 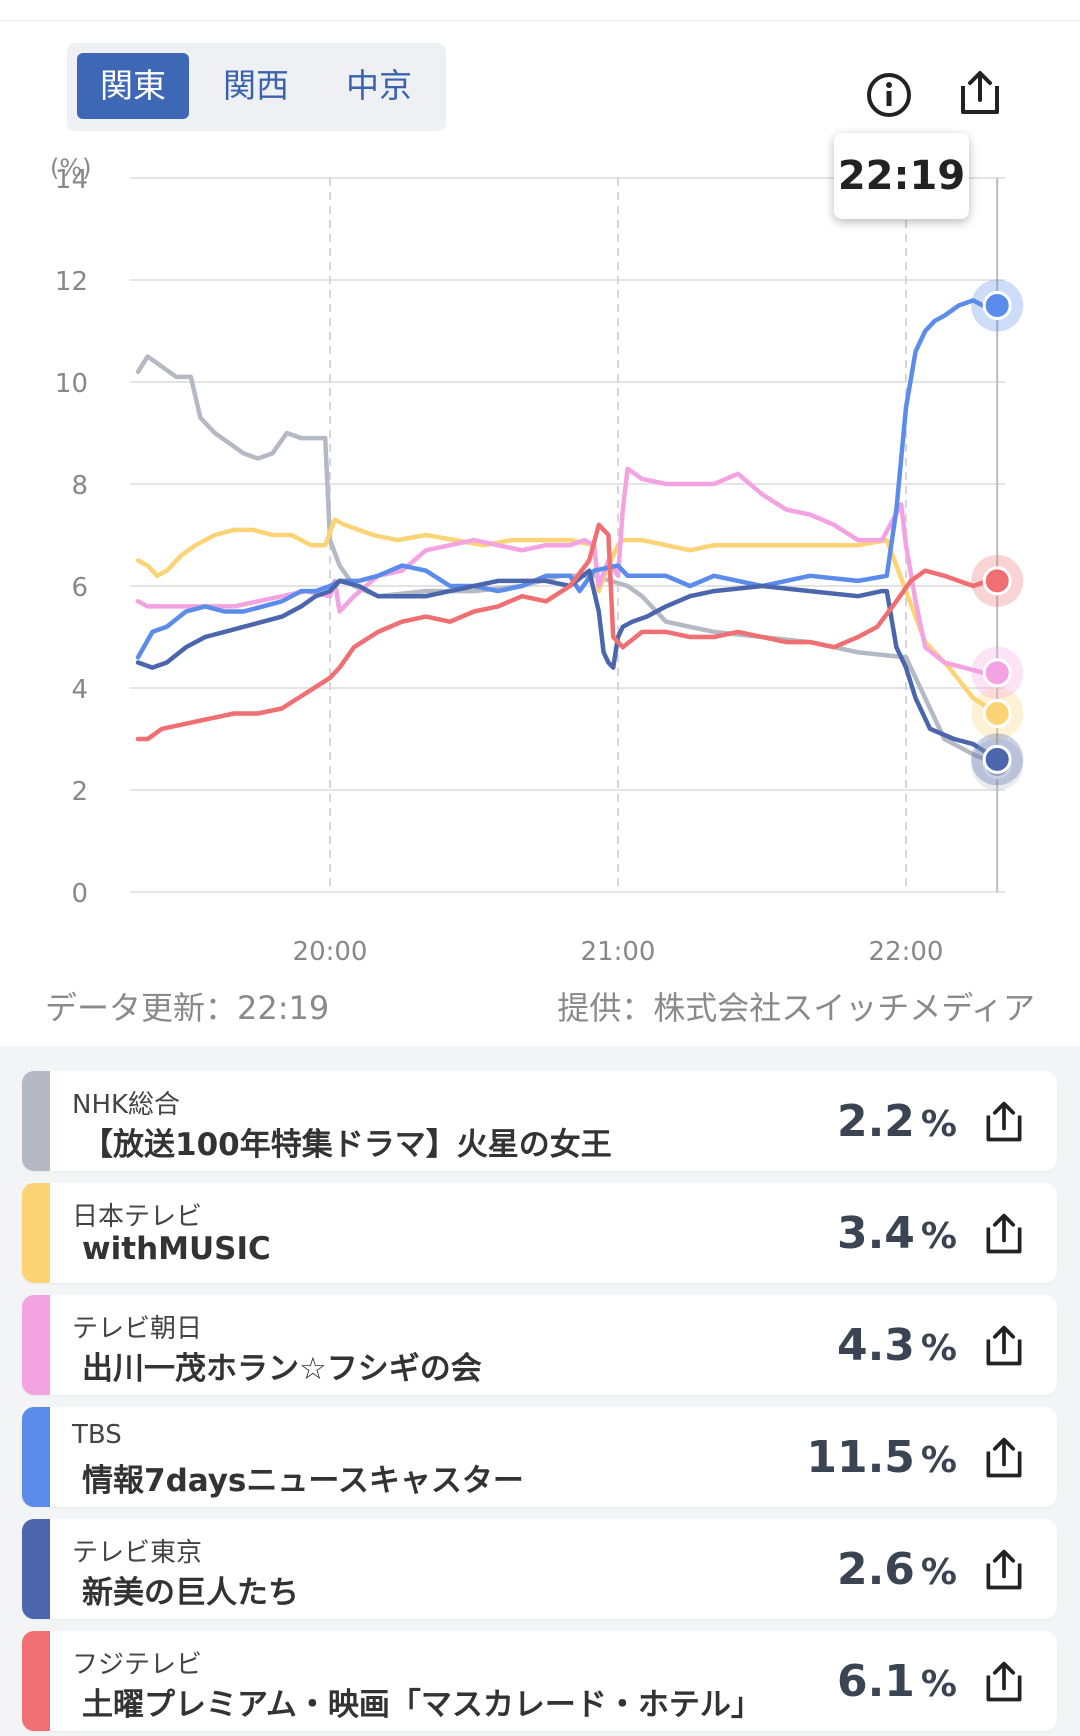 I want to click on program-title: 出川一茂ホラン☆フシギの会, so click(x=282, y=1369).